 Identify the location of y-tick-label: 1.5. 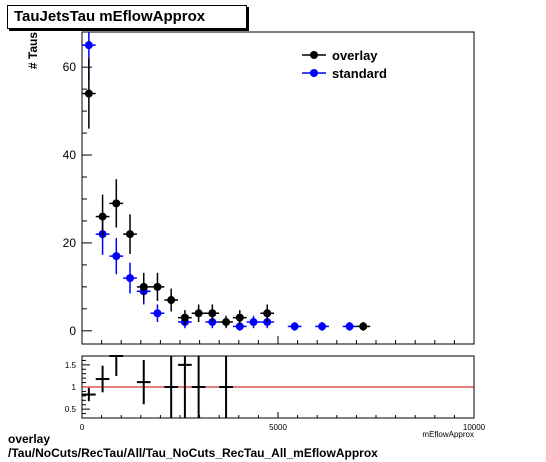
(71, 365).